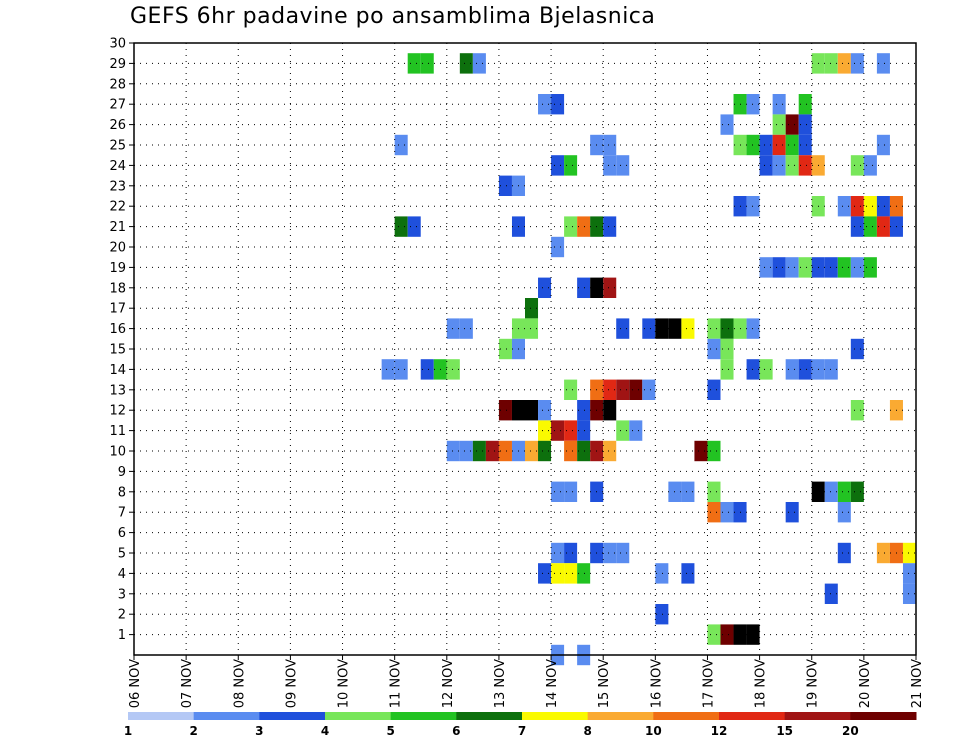 The image size is (960, 742). Describe the element at coordinates (117, 105) in the screenshot. I see `y-tick-label: 27` at that location.